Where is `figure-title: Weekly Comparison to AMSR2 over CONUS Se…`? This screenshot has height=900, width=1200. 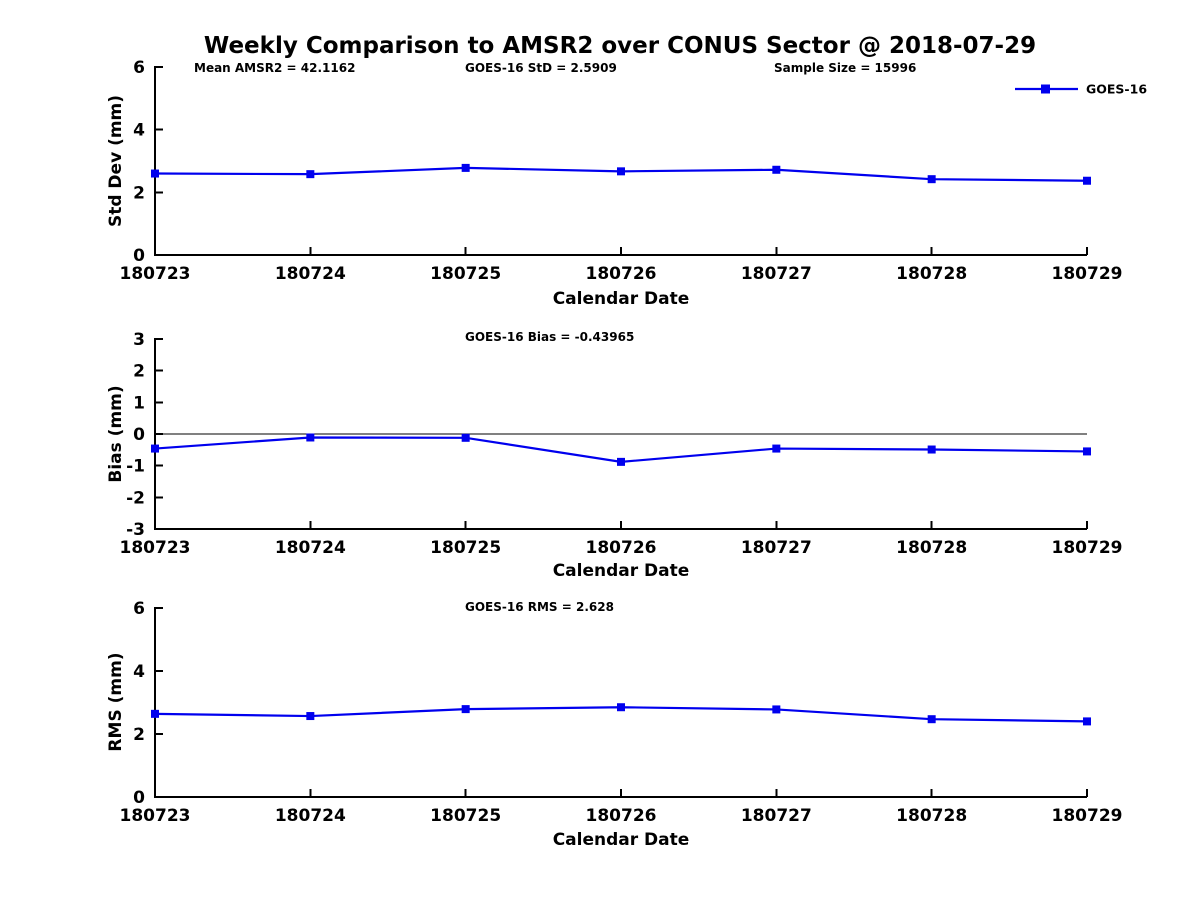
figure-title: Weekly Comparison to AMSR2 over CONUS Se… is located at coordinates (620, 46).